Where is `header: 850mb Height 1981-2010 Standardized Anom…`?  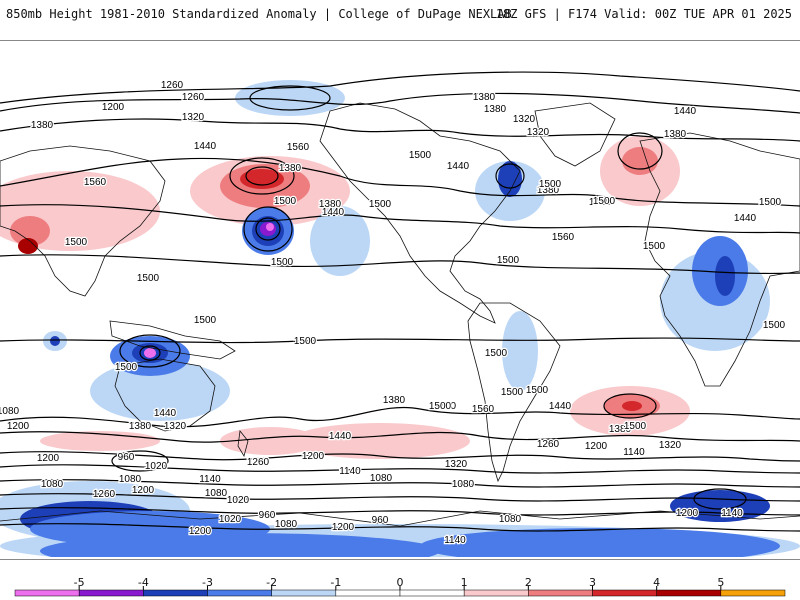
header: 850mb Height 1981-2010 Standardized Anom… is located at coordinates (400, 16).